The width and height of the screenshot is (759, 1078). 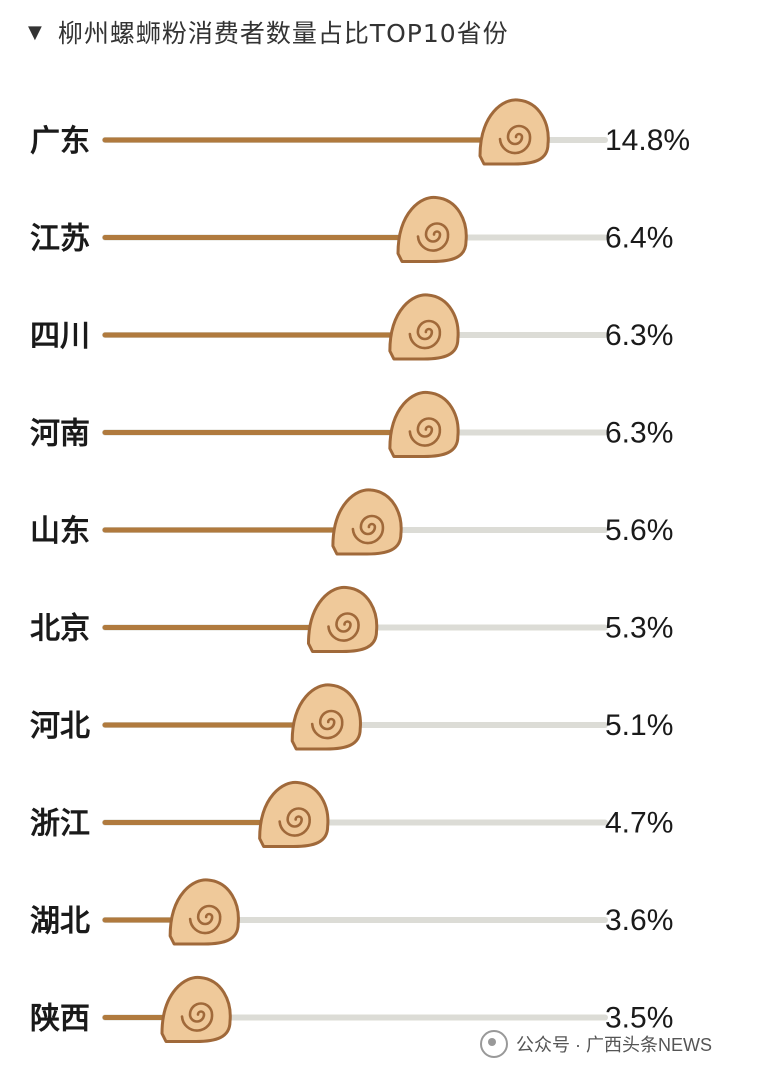 I want to click on bar-row: 浙江 4.7%, so click(x=351, y=814).